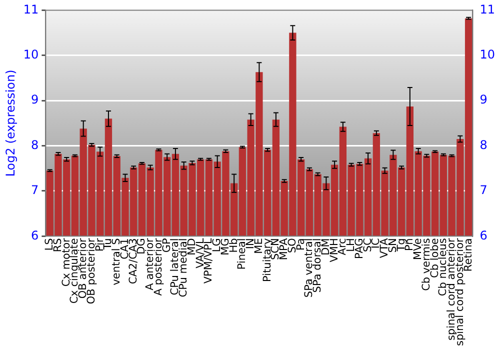  What do you see at coordinates (35, 145) in the screenshot?
I see `y-tick-label: 8` at bounding box center [35, 145].